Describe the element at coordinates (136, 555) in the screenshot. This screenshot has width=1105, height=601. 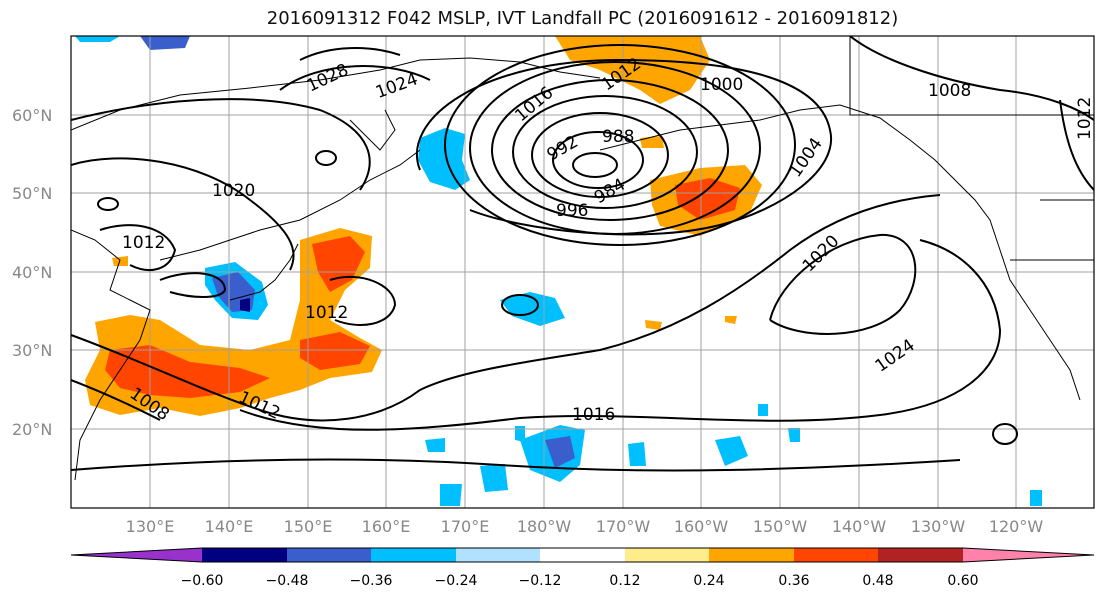
I see `colorbar-extend-low` at that location.